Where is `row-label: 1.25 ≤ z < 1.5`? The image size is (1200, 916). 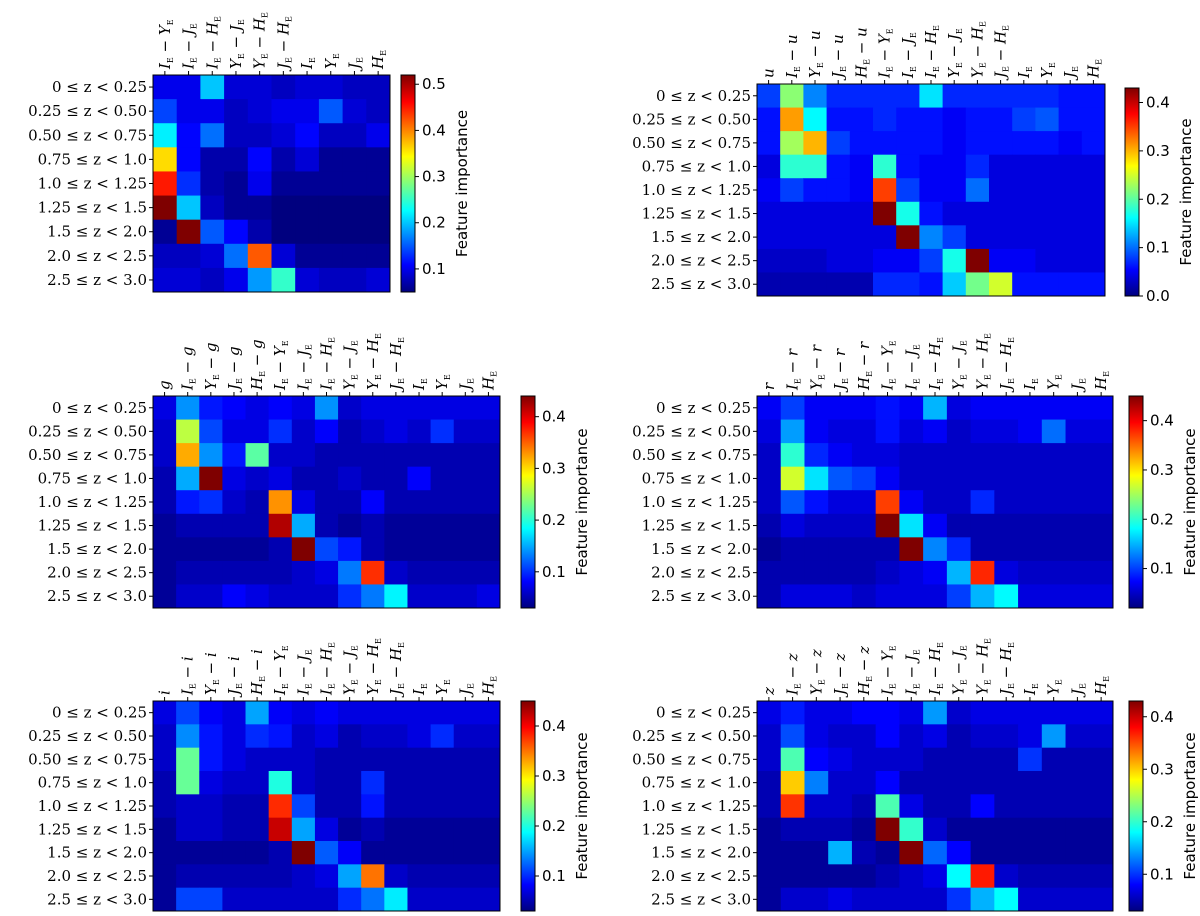 row-label: 1.25 ≤ z < 1.5 is located at coordinates (92, 526).